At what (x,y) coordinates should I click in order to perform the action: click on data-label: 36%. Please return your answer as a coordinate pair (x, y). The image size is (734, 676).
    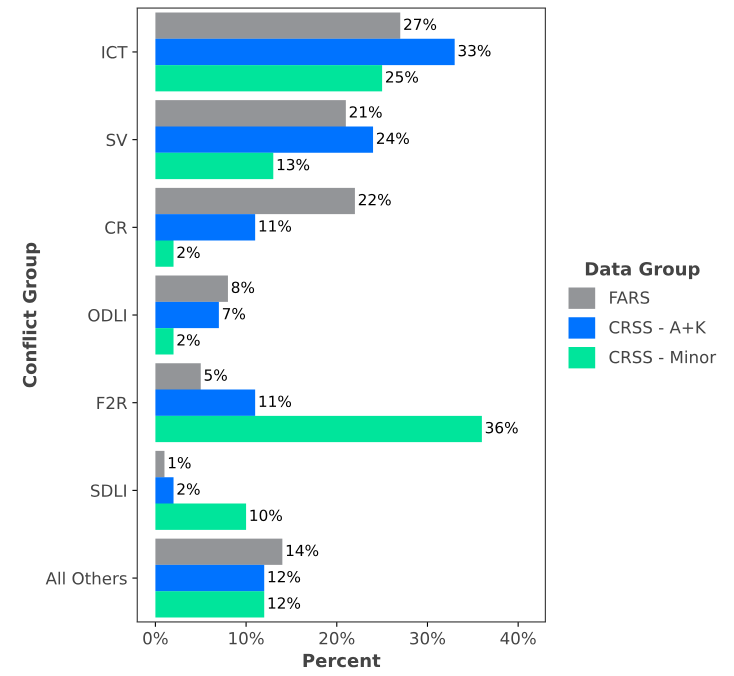
    Looking at the image, I should click on (502, 428).